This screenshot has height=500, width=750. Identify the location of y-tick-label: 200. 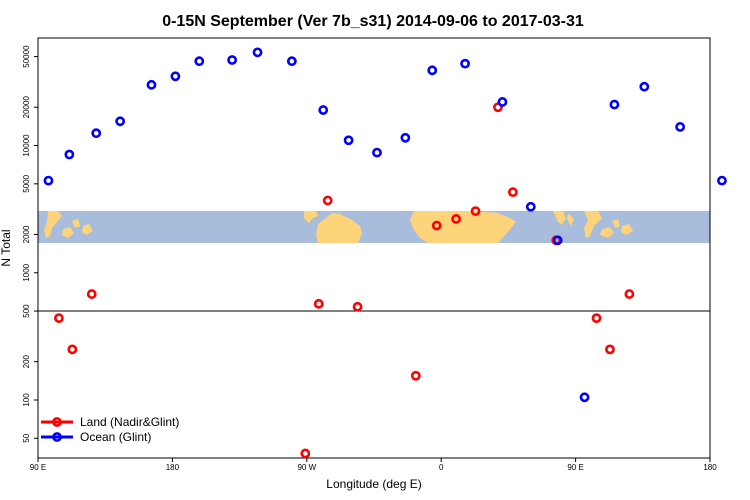
(26, 361).